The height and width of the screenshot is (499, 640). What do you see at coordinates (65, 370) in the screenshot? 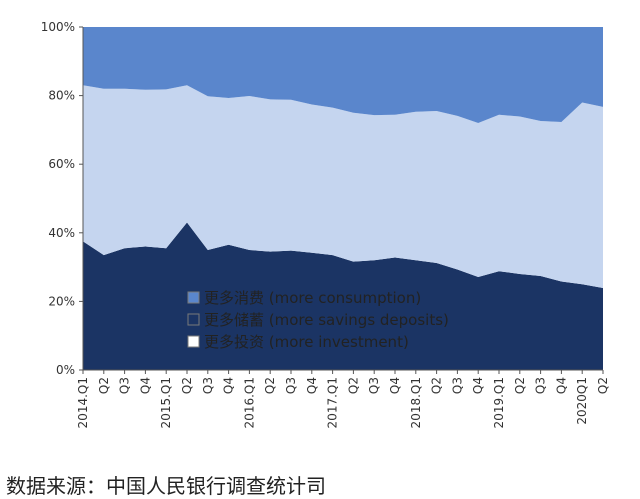
I see `y-tick-label: 0%` at bounding box center [65, 370].